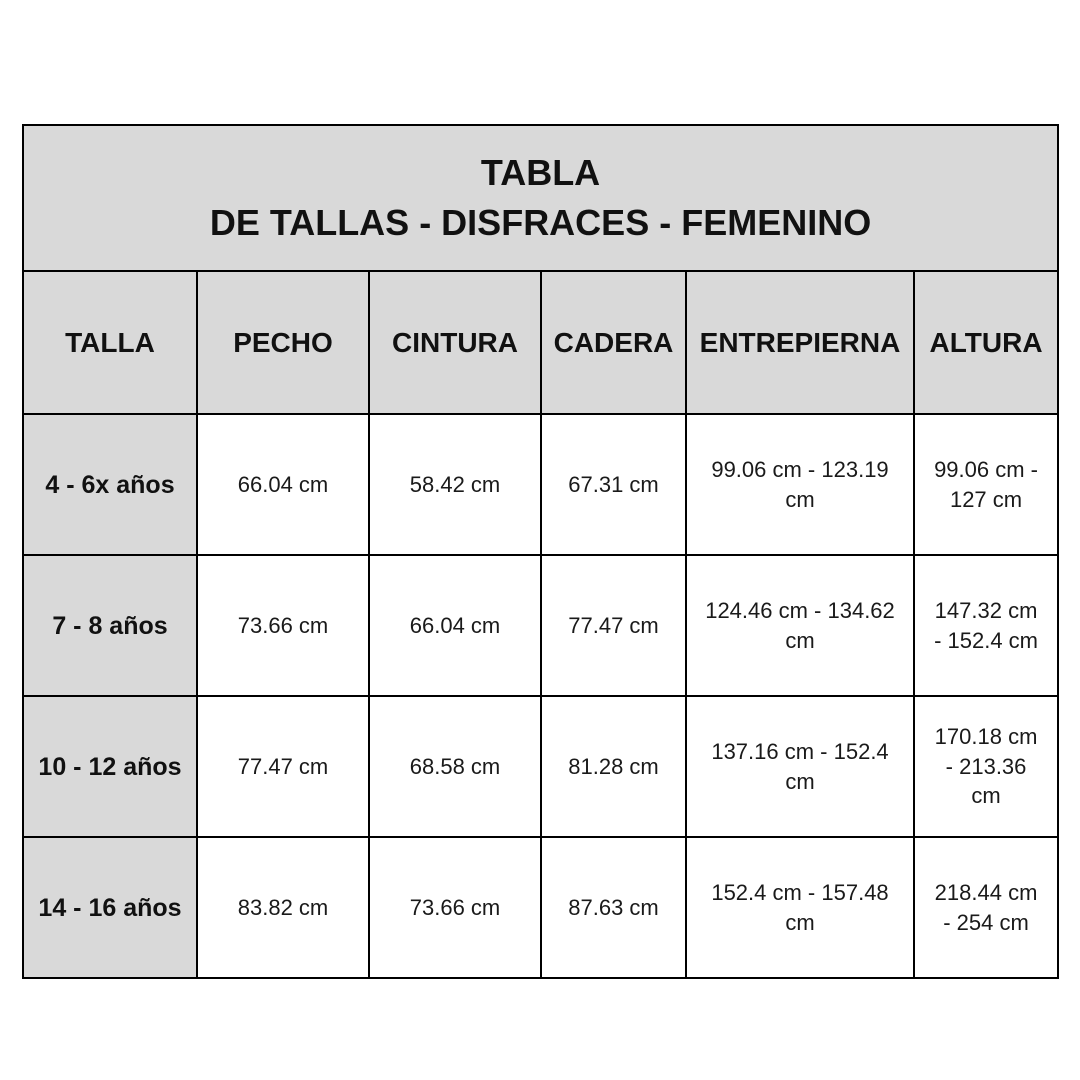  I want to click on cell-entrepierna: 137.16 cm - 152.4 cm, so click(800, 766).